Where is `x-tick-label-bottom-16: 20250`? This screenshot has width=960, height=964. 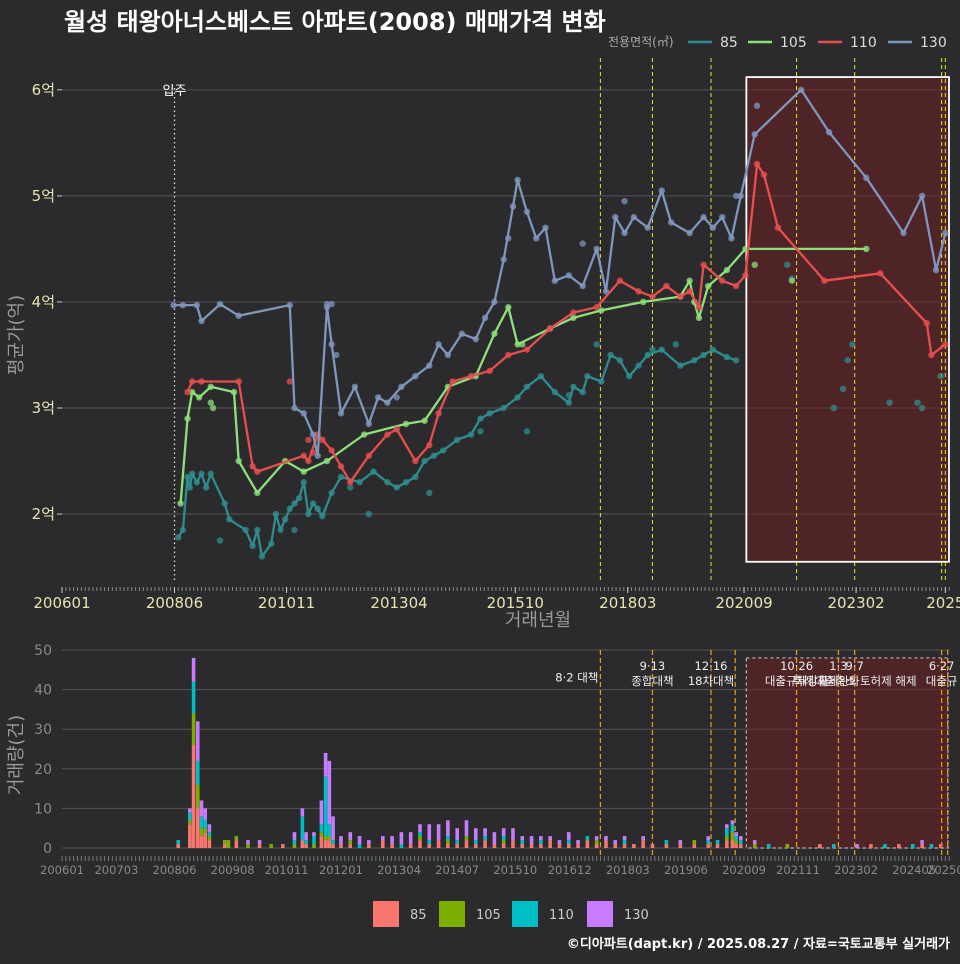
x-tick-label-bottom-16: 20250 is located at coordinates (943, 870).